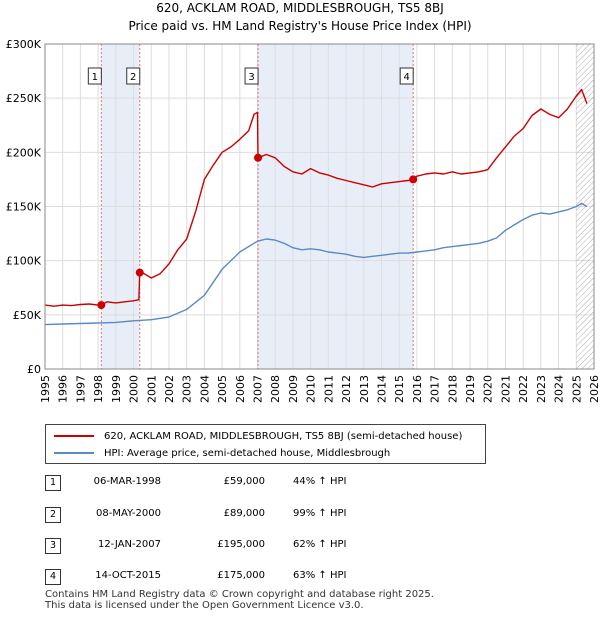  I want to click on forecast-hatch, so click(585, 206).